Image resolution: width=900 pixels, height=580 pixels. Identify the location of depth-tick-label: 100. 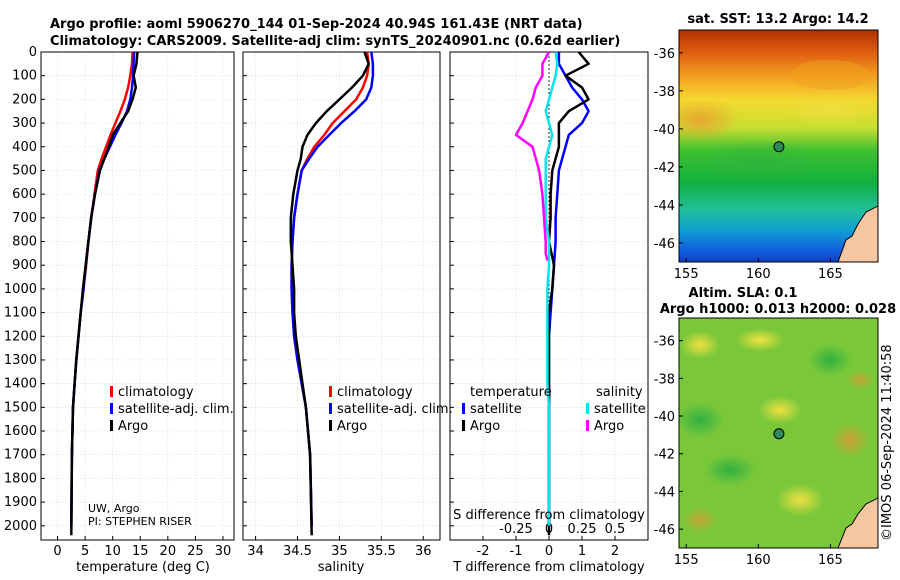
(24, 76).